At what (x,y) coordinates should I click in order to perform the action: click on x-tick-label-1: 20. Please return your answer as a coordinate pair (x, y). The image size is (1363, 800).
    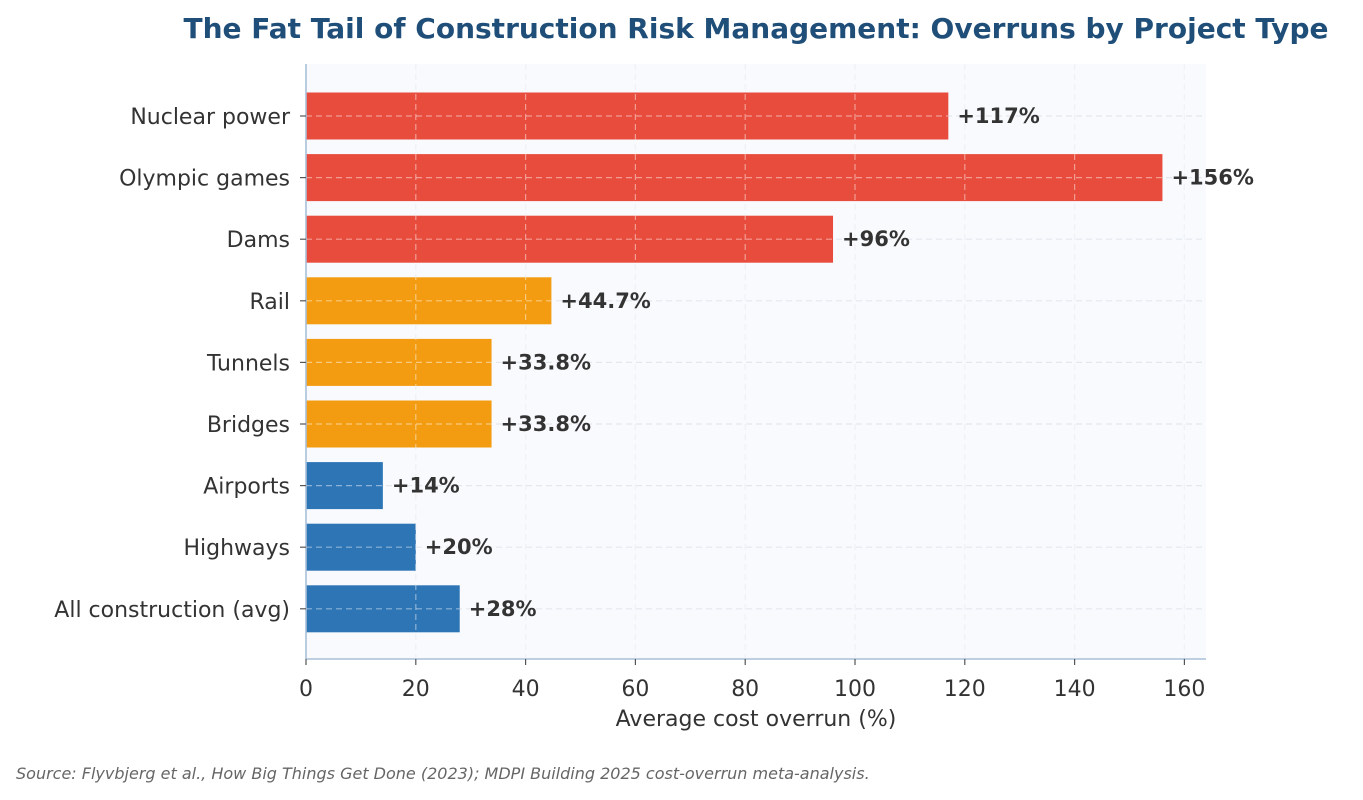
    Looking at the image, I should click on (416, 689).